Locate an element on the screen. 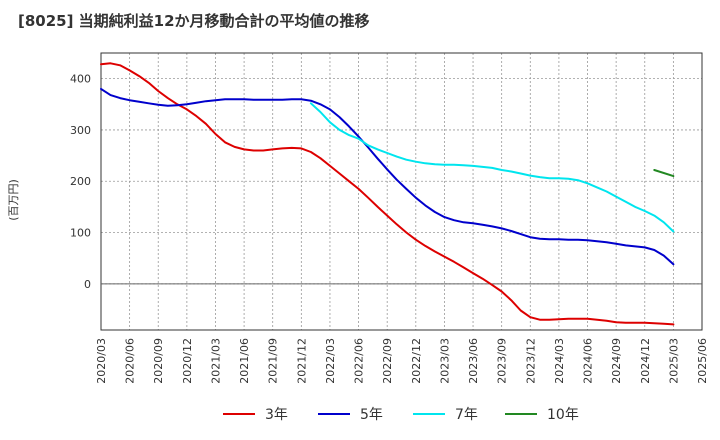 The width and height of the screenshot is (720, 440). x-tick-label: 2025/03 is located at coordinates (673, 361).